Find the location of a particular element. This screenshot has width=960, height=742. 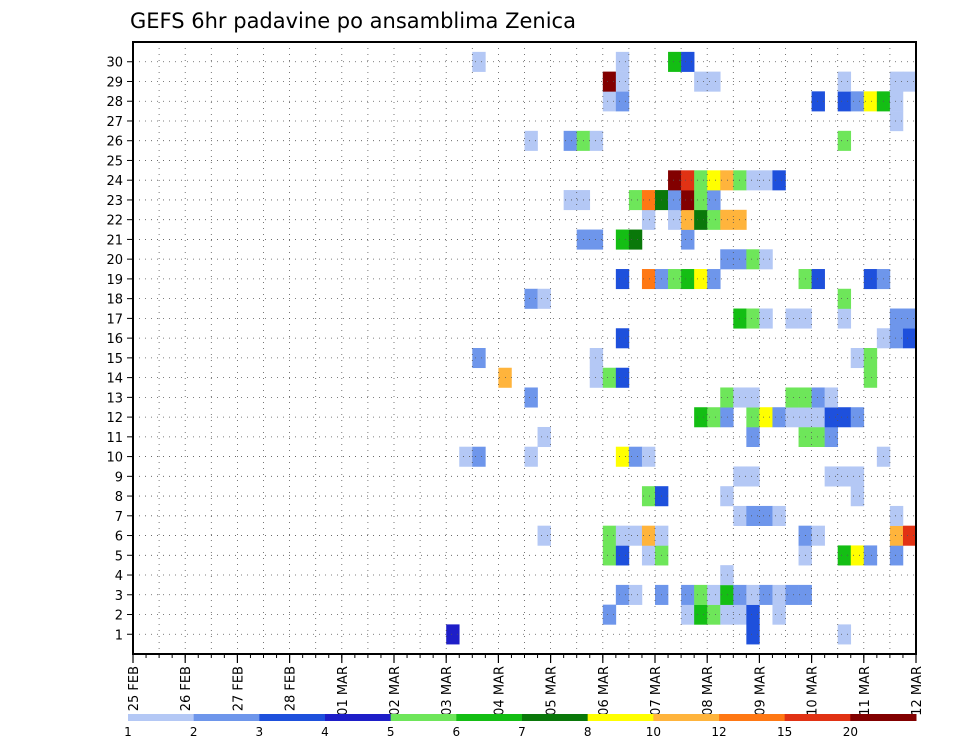

y-tick-label: 4 is located at coordinates (119, 576).